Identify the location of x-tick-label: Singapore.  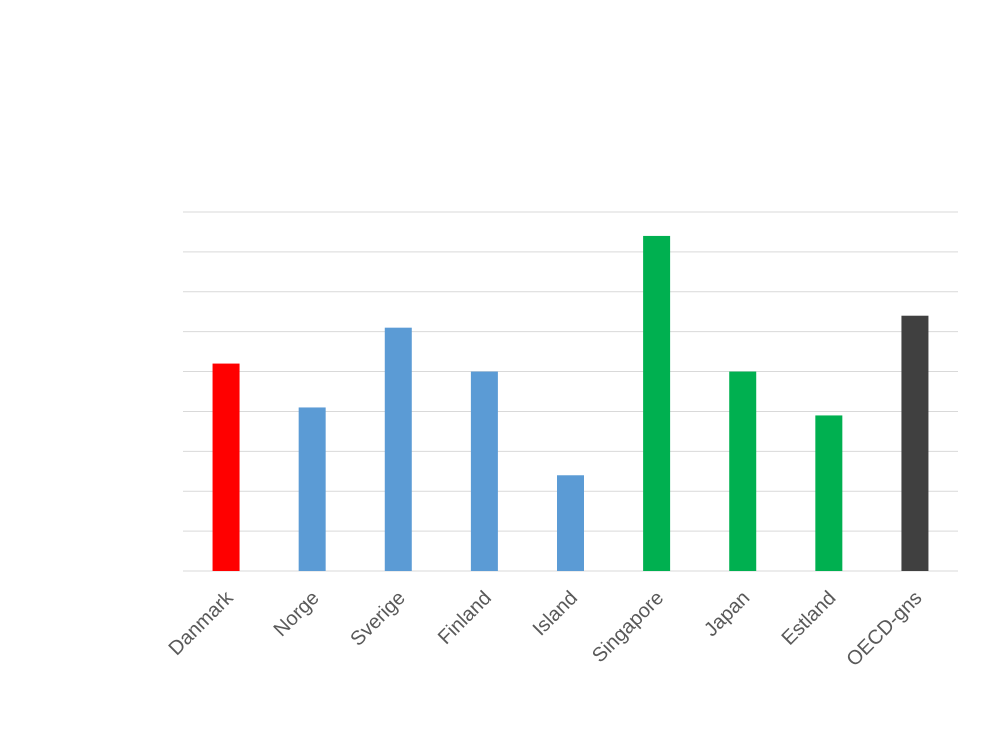
(628, 627).